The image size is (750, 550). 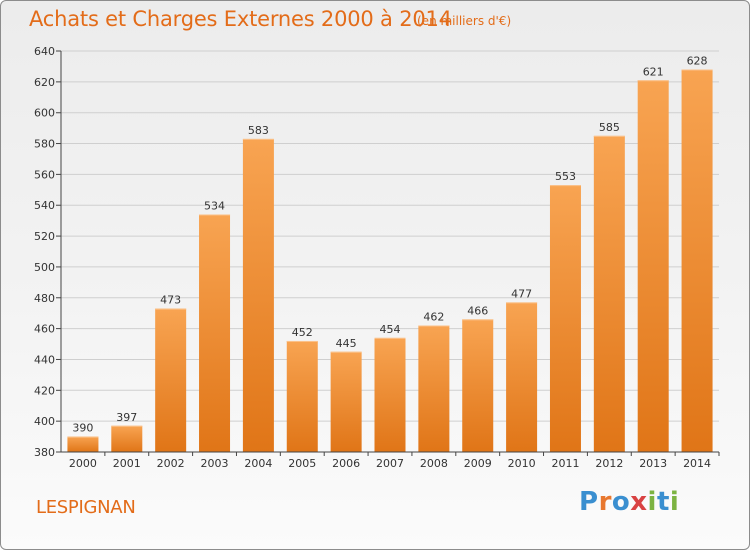 I want to click on x-tick-label: 2006, so click(x=346, y=463).